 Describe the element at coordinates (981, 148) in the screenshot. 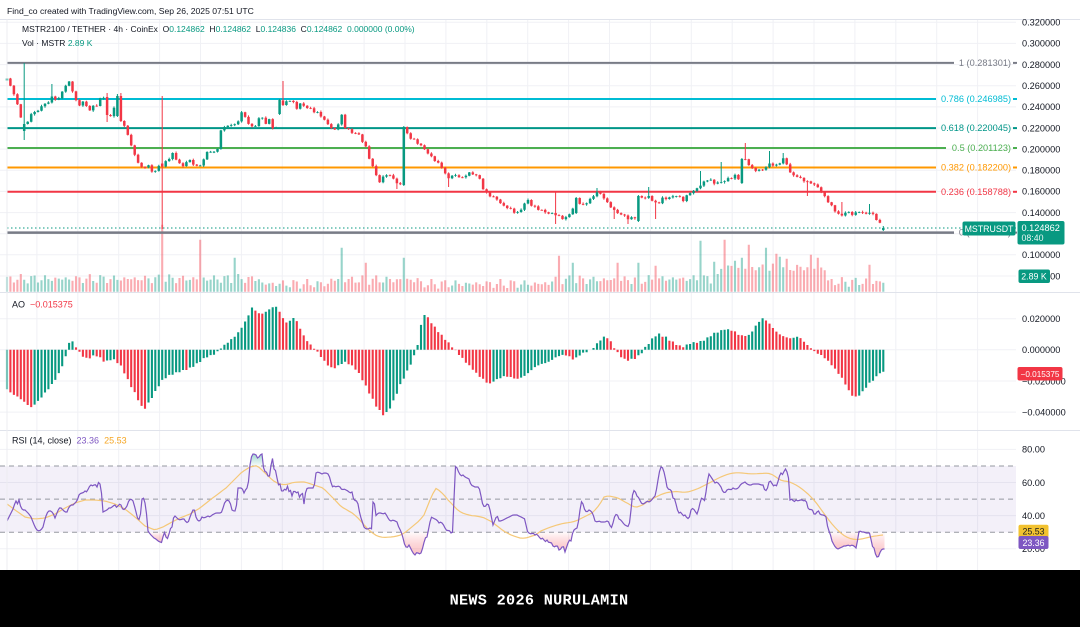

I see `svg-text: 0.5 (0.201123)` at that location.